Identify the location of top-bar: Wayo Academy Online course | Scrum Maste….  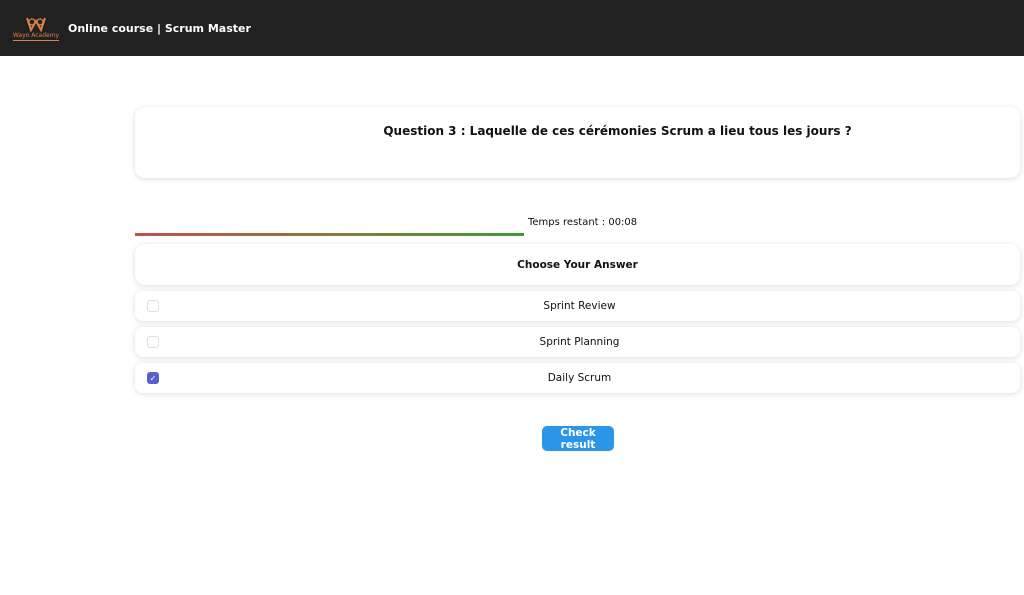
(512, 28).